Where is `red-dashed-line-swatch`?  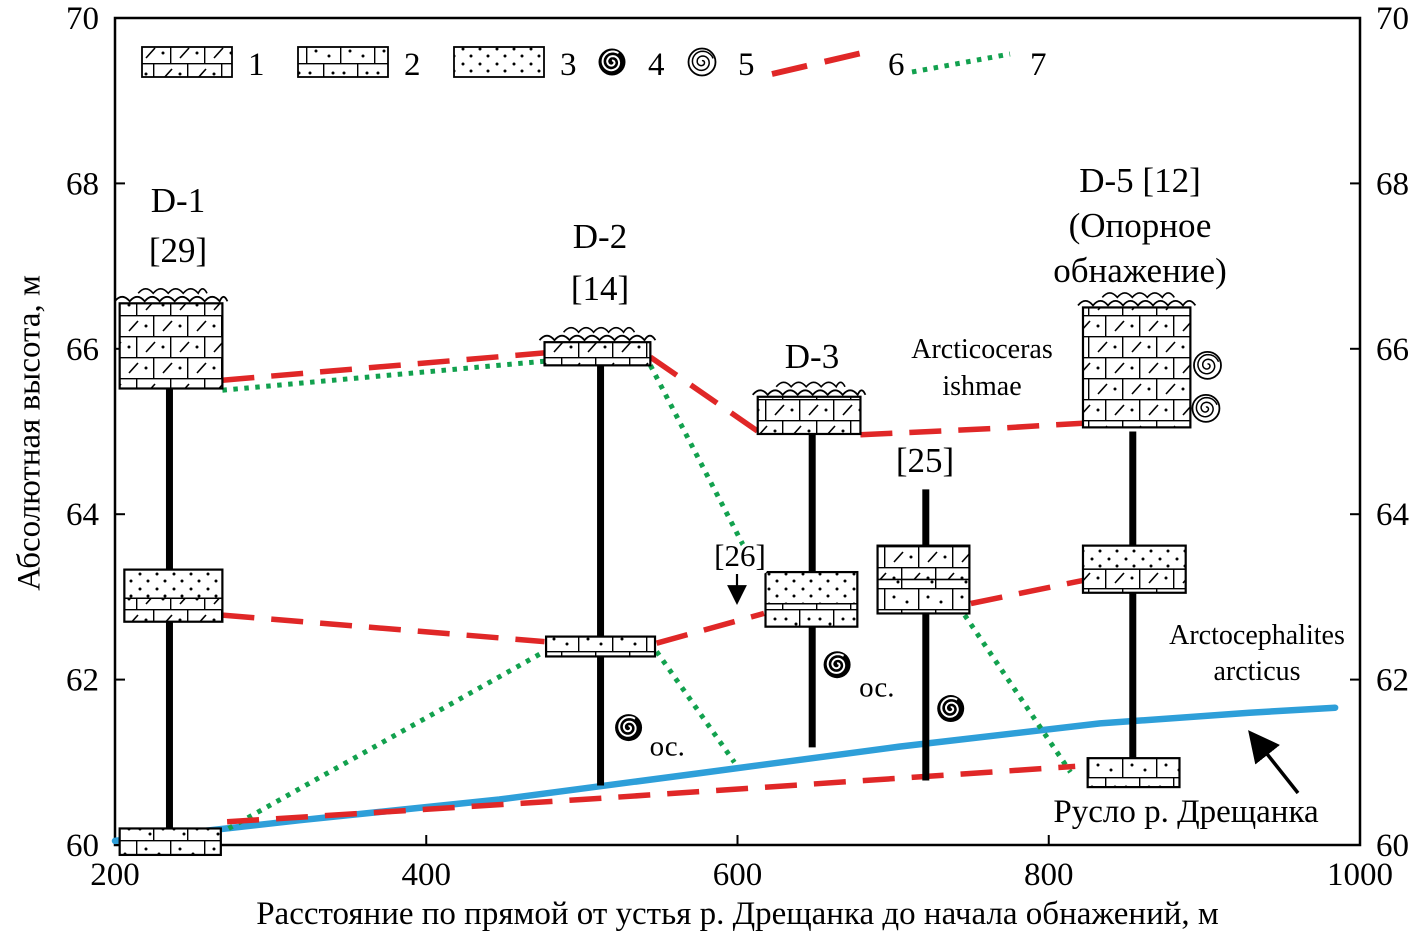
red-dashed-line-swatch is located at coordinates (819, 63).